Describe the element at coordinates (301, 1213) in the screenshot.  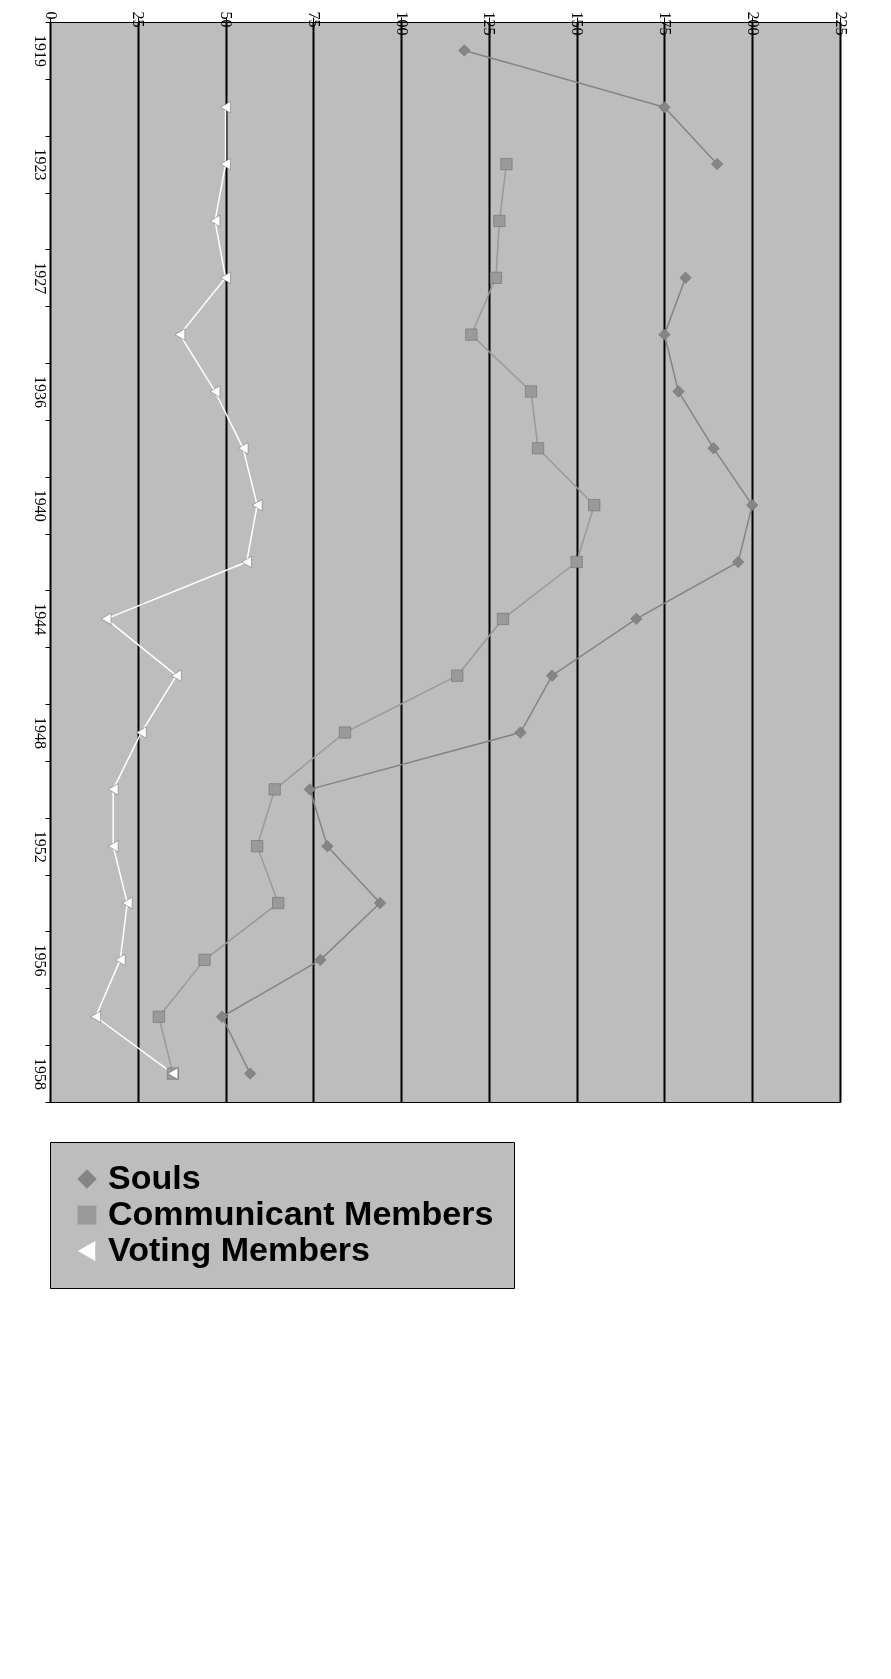
I see `legend-label: Communicant Members` at that location.